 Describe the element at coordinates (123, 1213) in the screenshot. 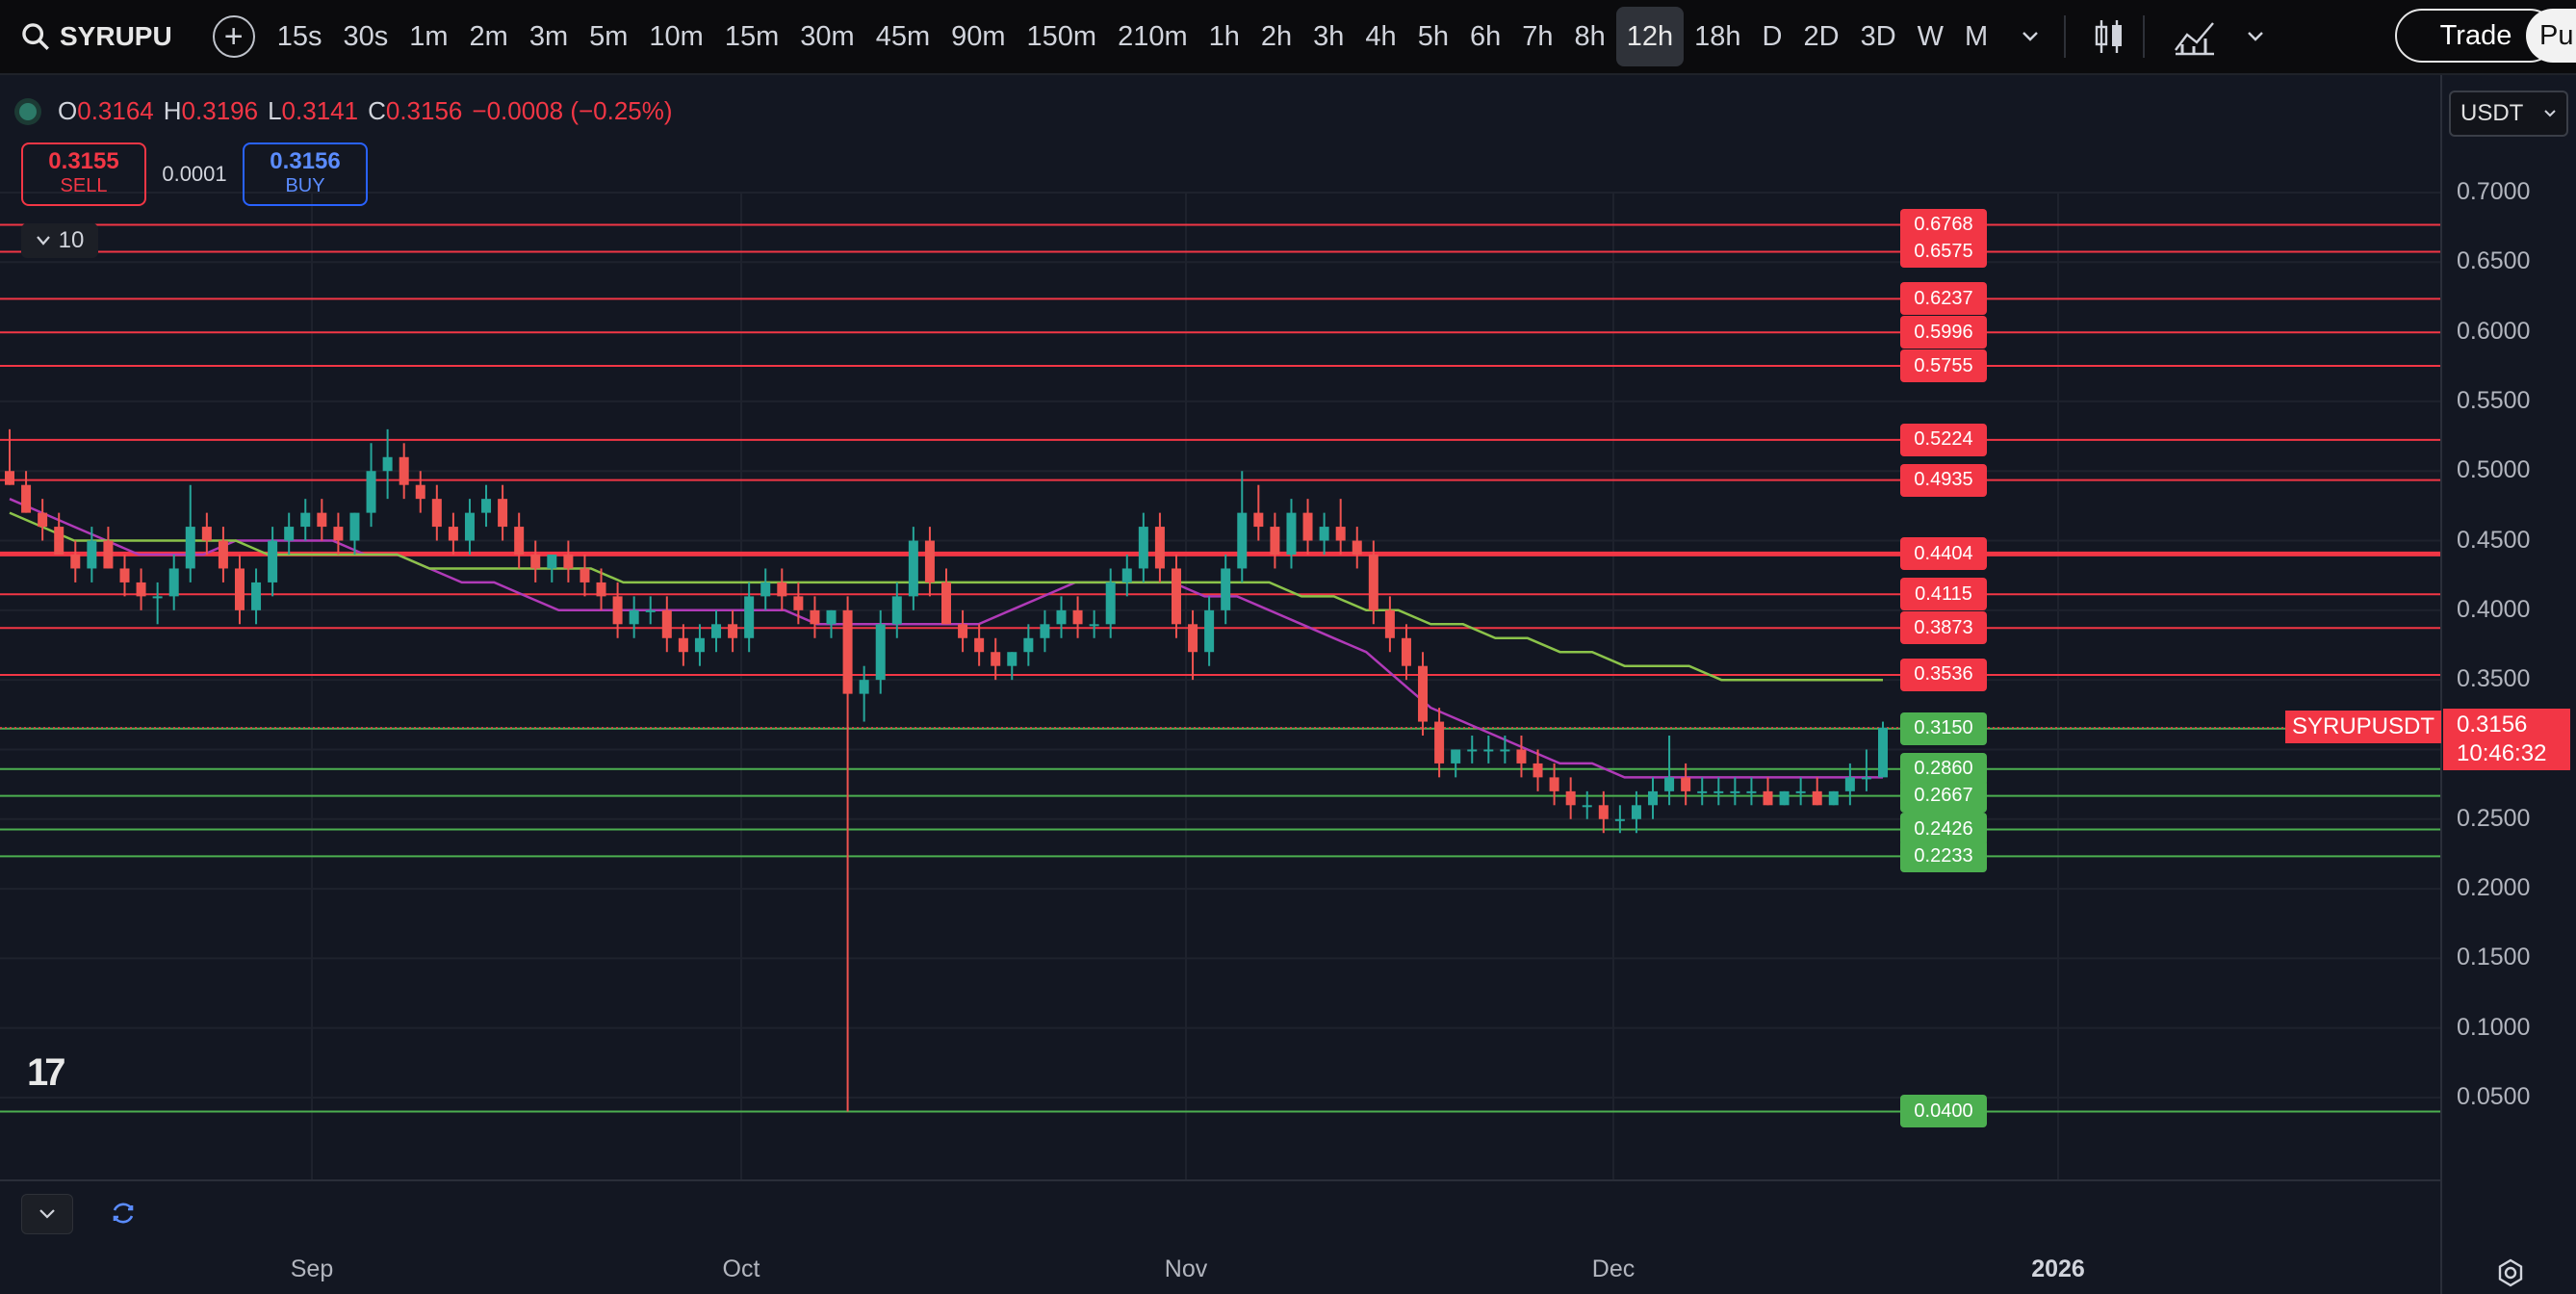

I see `refresh-icon` at that location.